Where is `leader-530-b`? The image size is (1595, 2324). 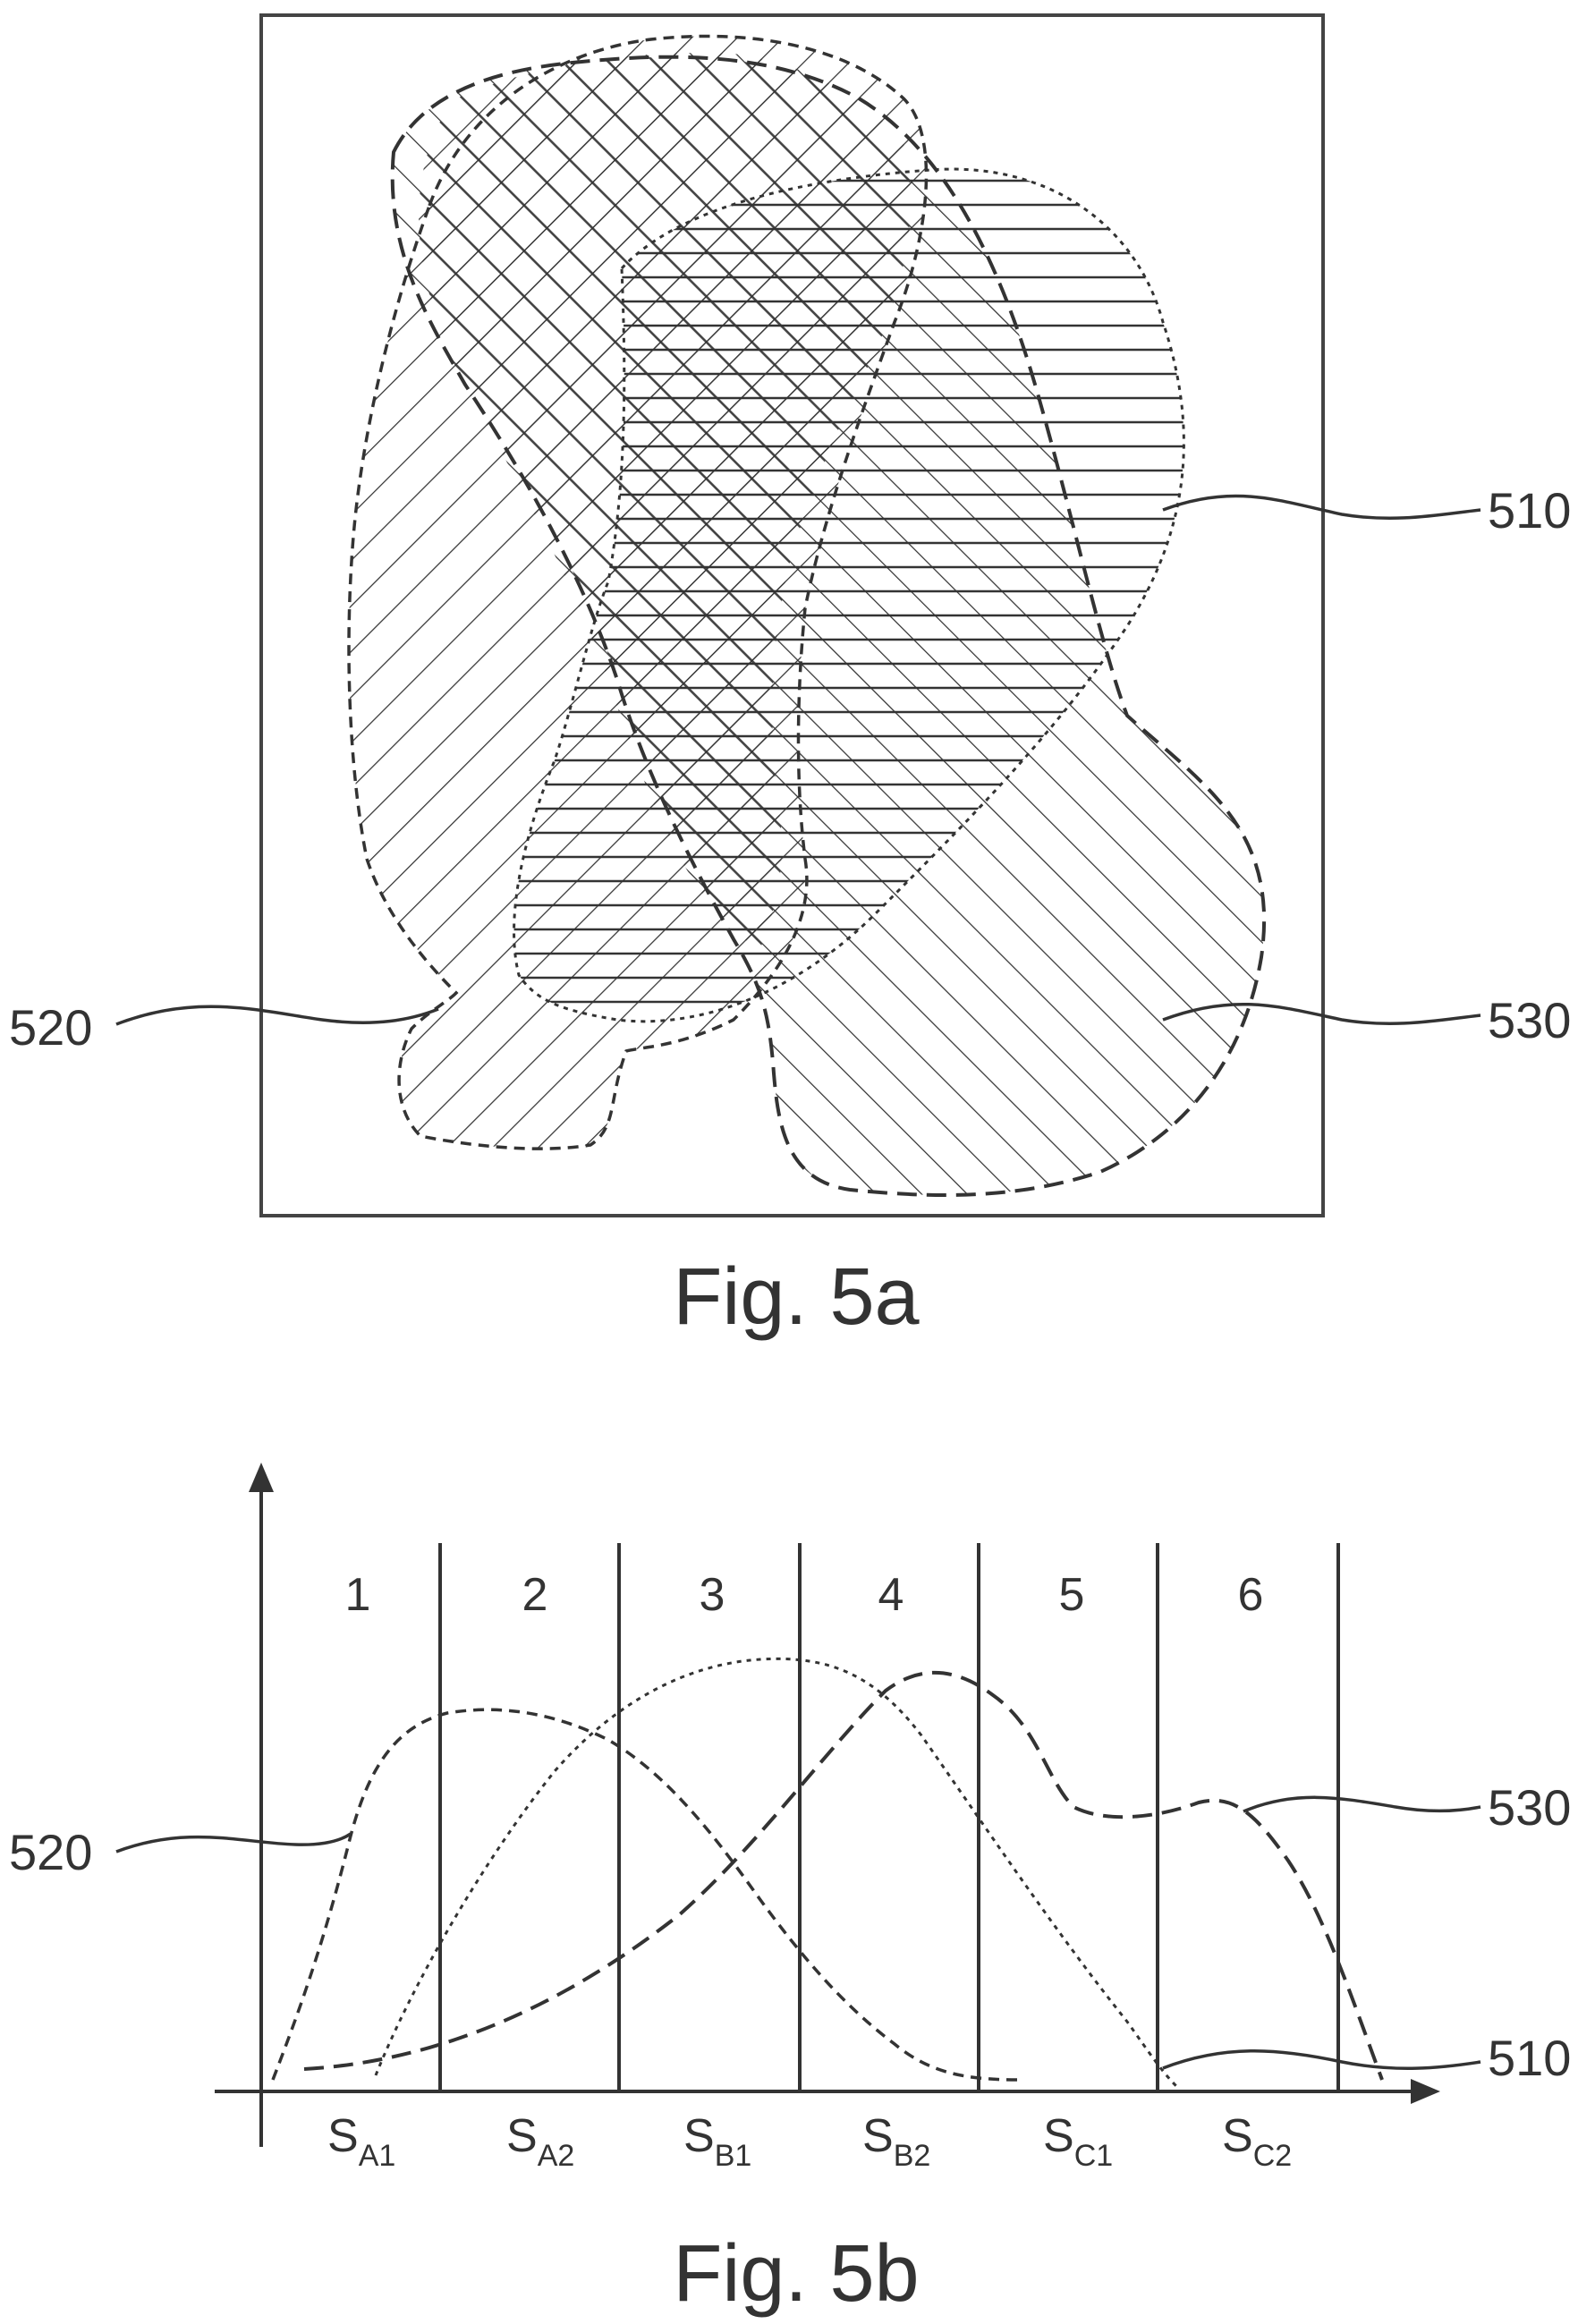 leader-530-b is located at coordinates (1361, 1804).